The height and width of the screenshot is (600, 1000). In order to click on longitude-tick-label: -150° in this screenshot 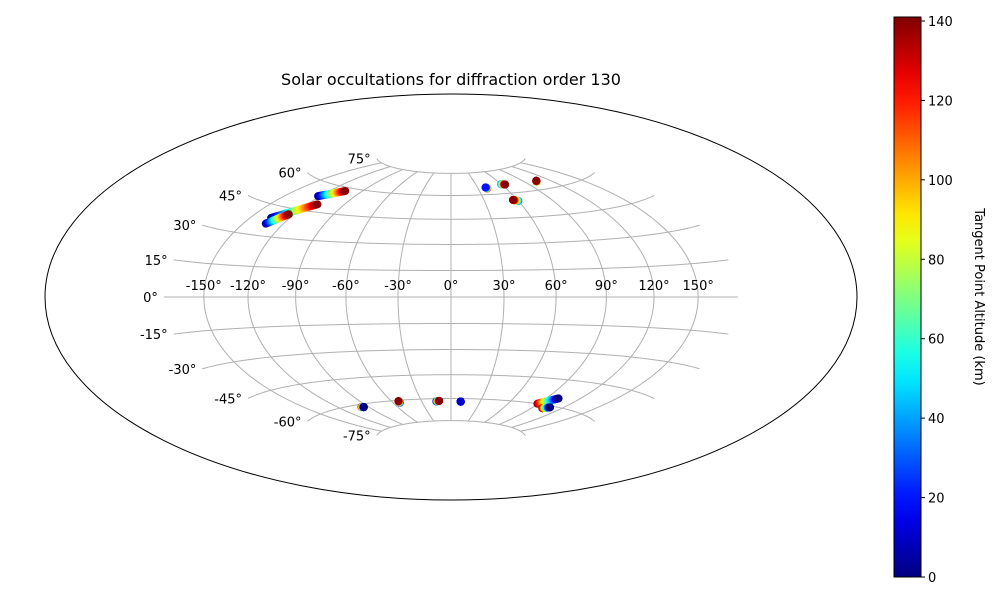, I will do `click(204, 286)`.